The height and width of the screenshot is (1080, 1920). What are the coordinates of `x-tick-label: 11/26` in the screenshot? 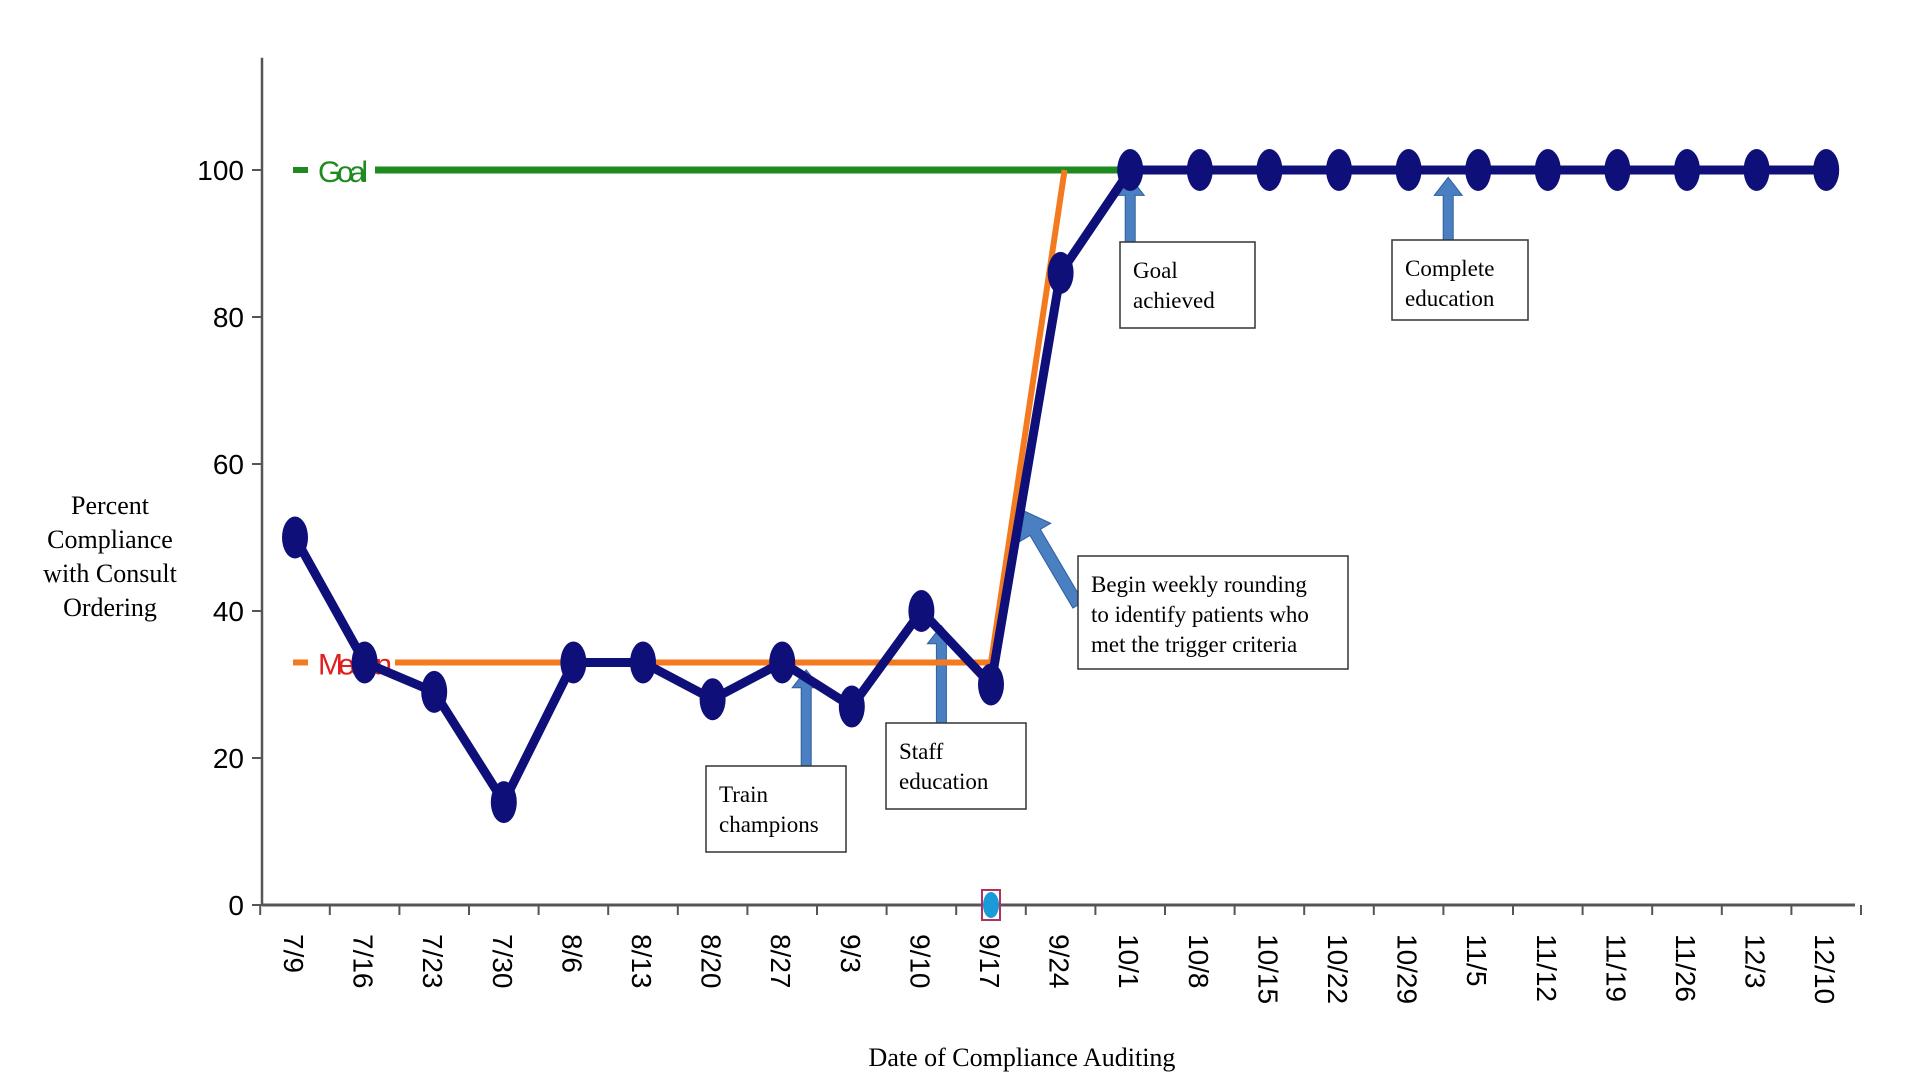 It's located at (1685, 968).